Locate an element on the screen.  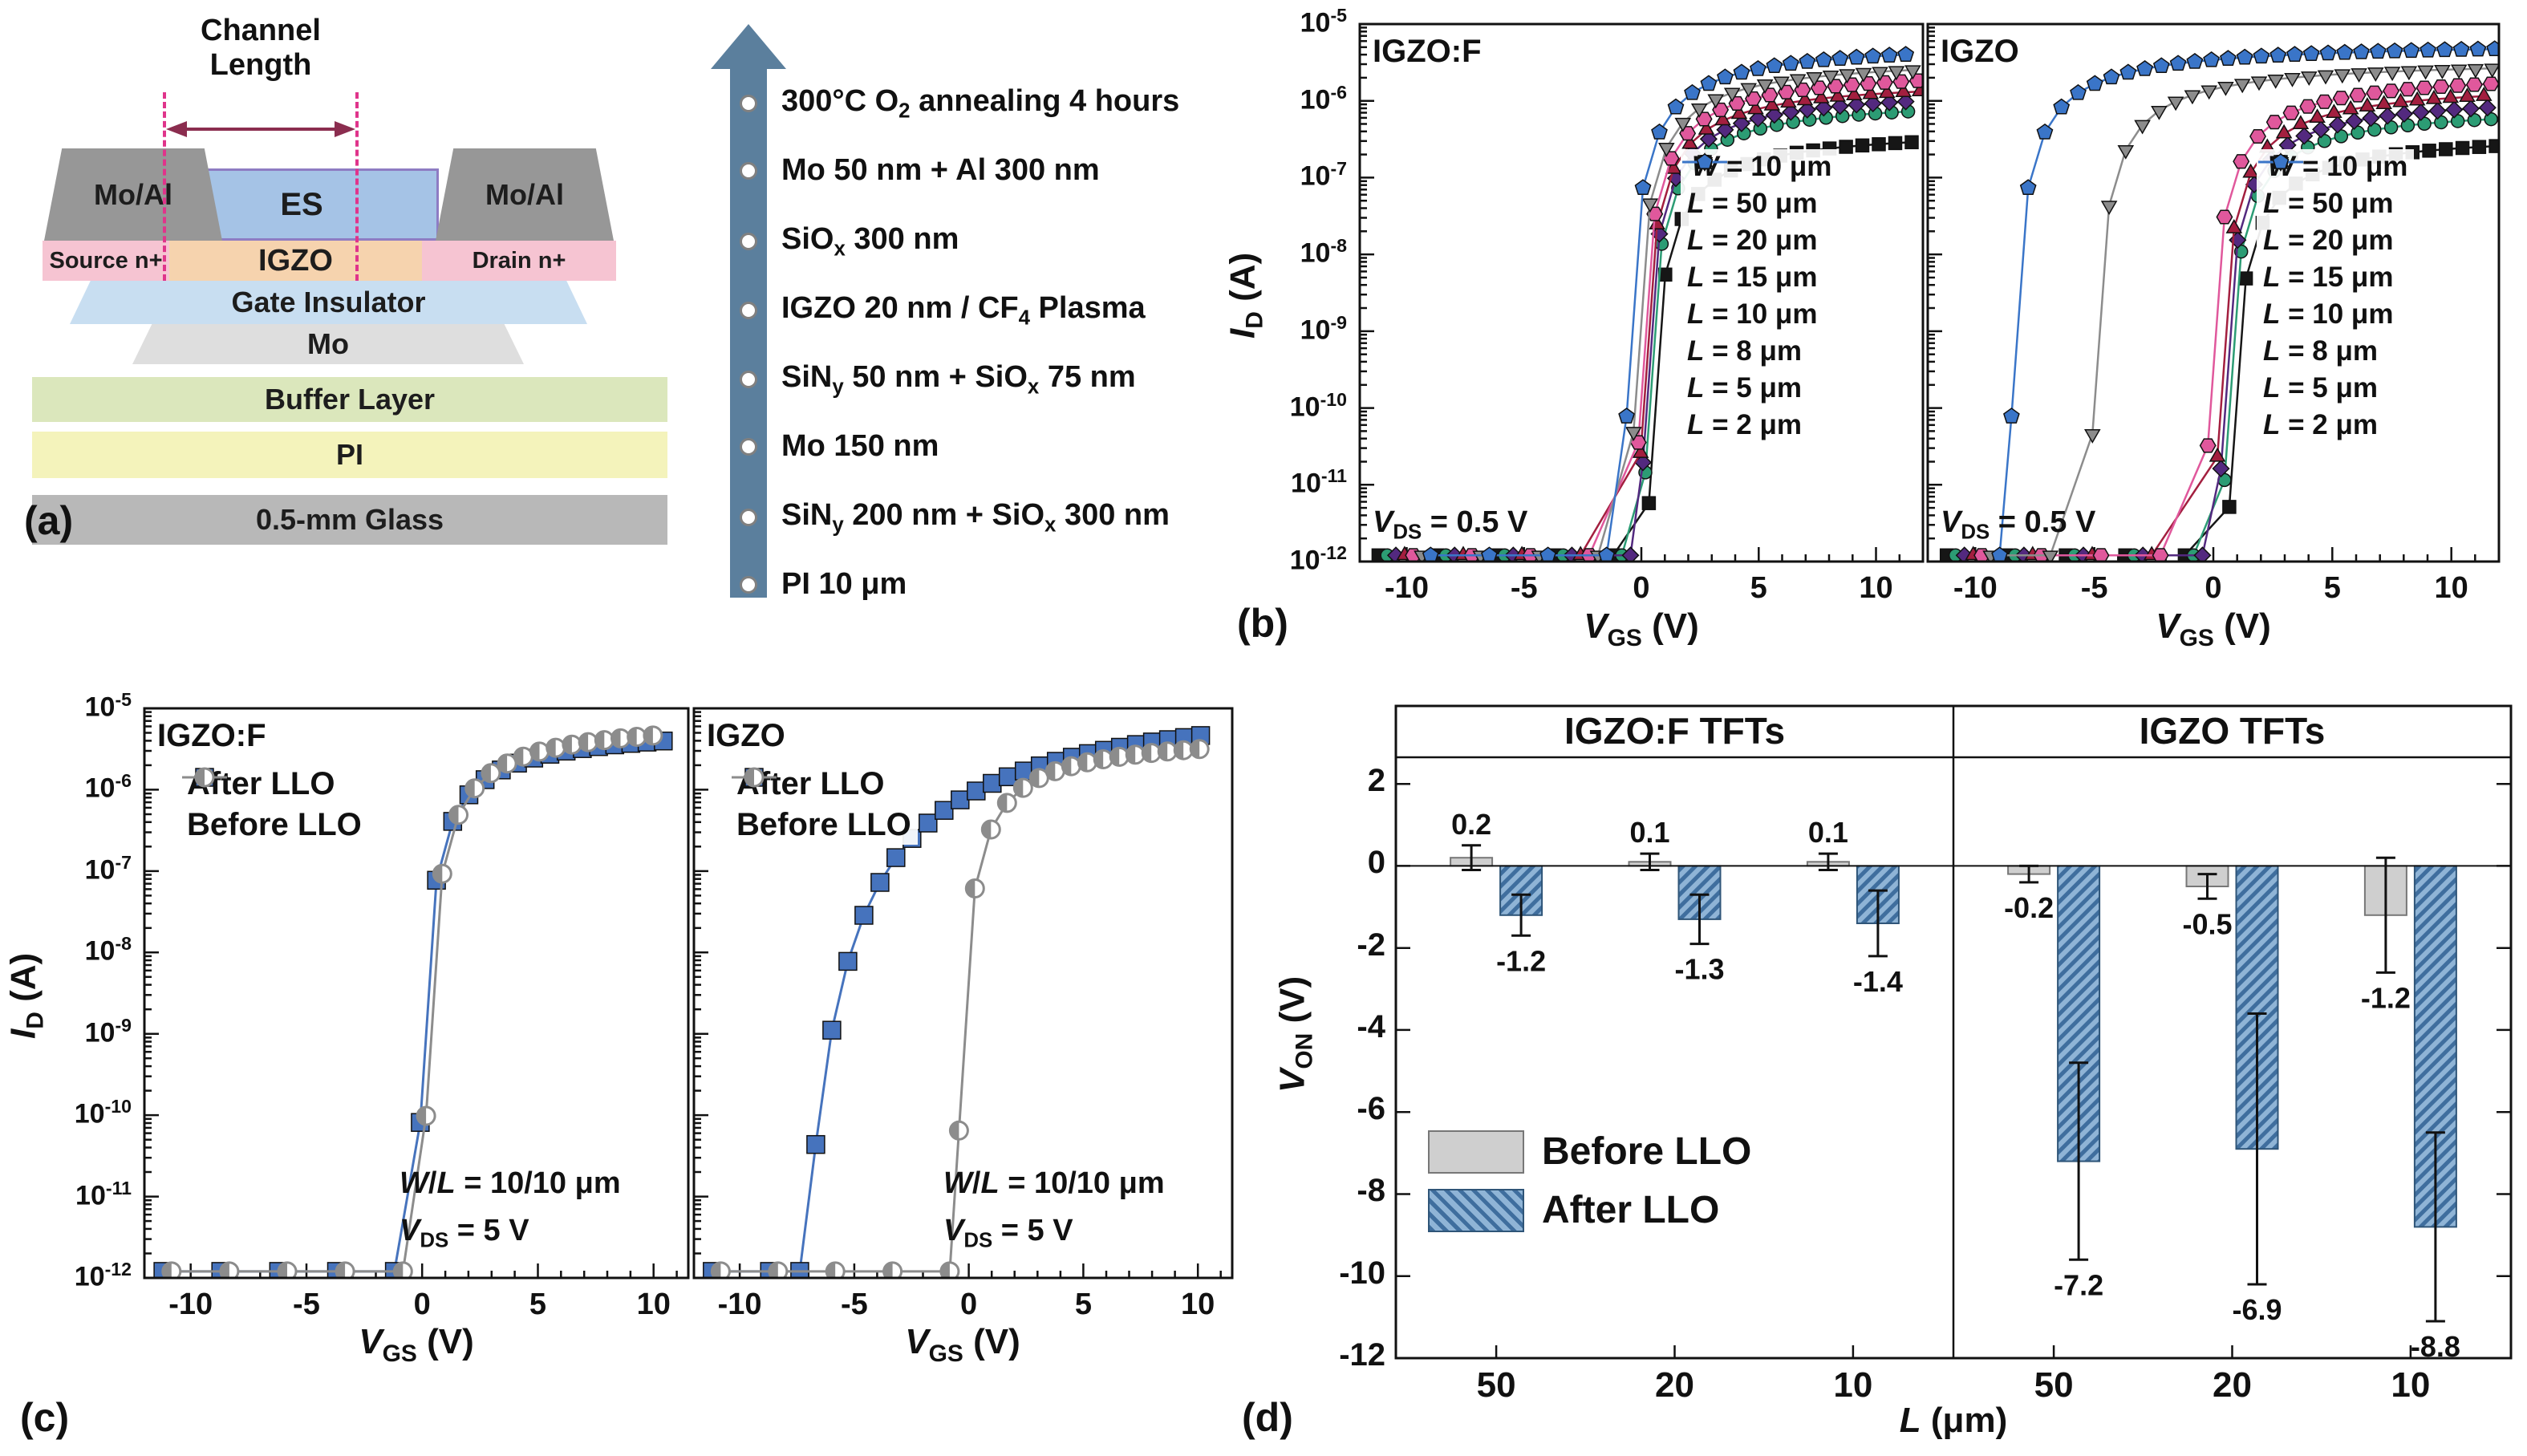
bar: 0.2 is located at coordinates (1472, 840).